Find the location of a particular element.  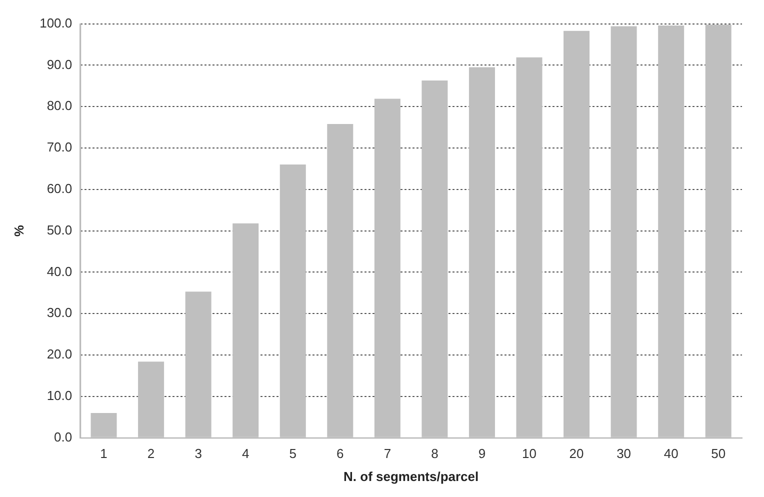

x-tick-label: 40 is located at coordinates (671, 454).